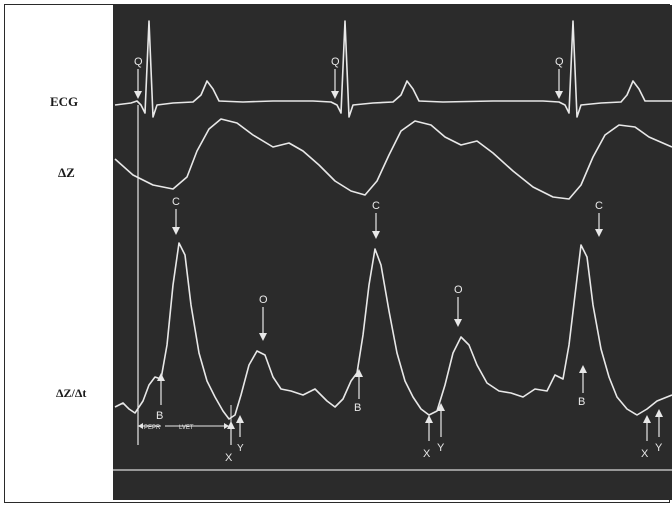 The image size is (672, 507). Describe the element at coordinates (263, 300) in the screenshot. I see `o-marker-1: O` at that location.